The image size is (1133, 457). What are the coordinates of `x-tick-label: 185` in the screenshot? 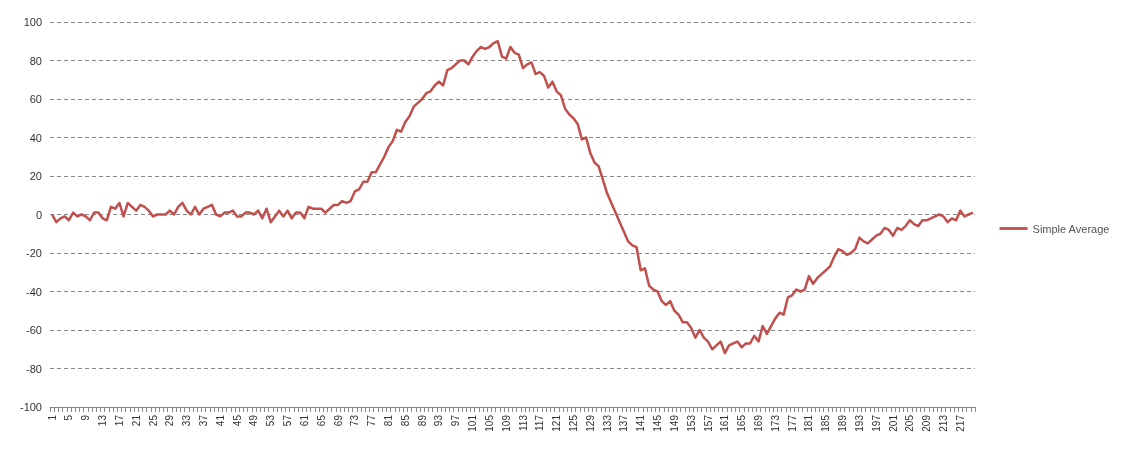 It's located at (826, 423).